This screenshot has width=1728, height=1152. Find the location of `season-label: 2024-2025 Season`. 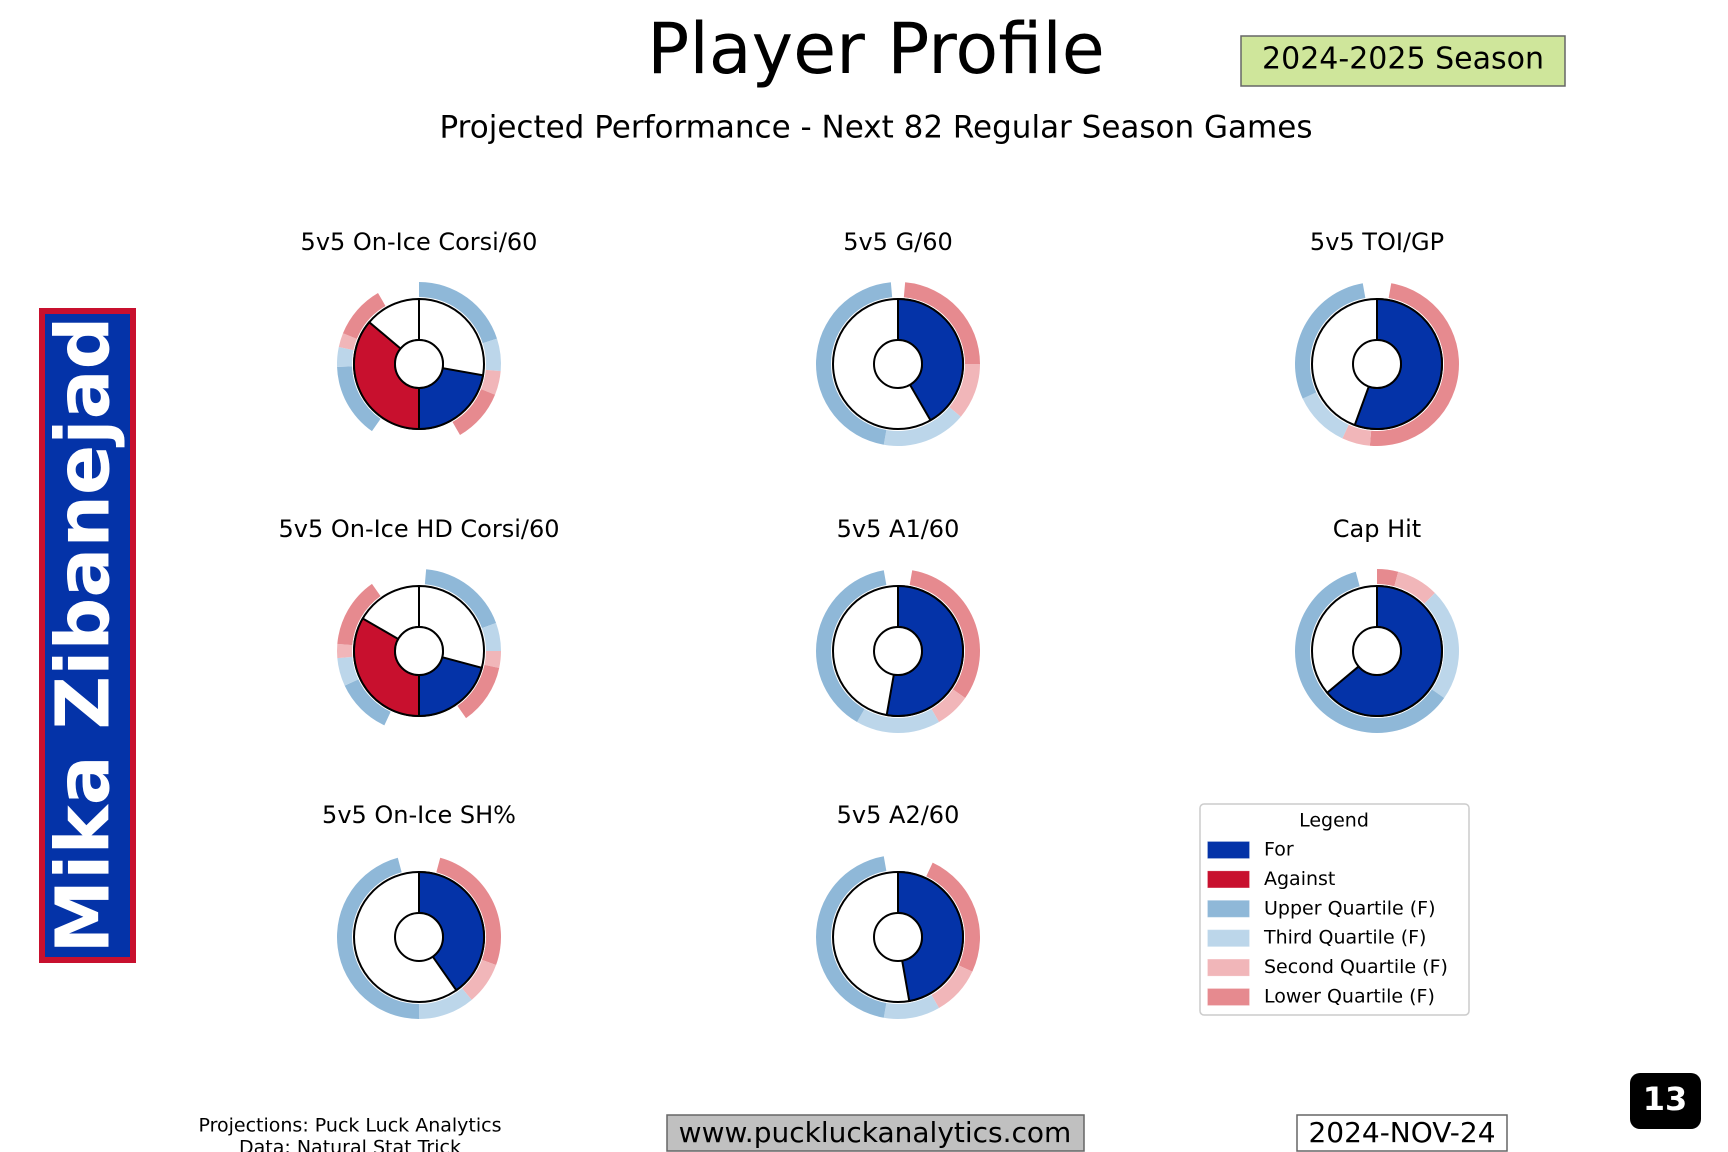

season-label: 2024-2025 Season is located at coordinates (1403, 59).